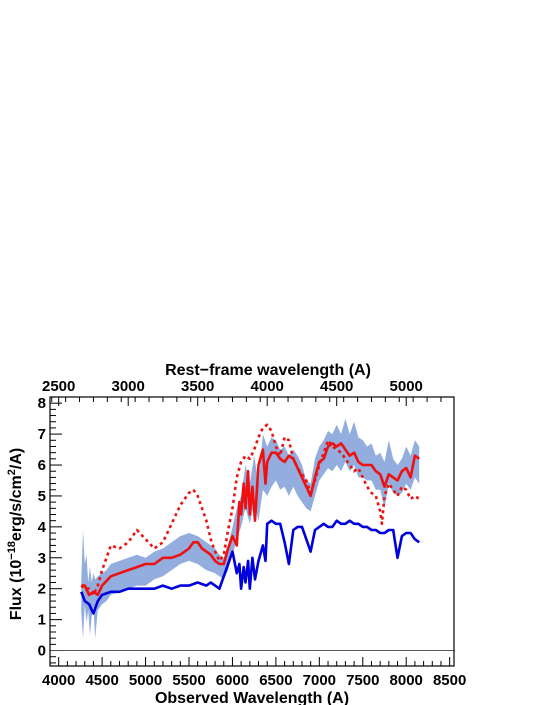 The height and width of the screenshot is (705, 545). I want to click on y-tick-label: 3, so click(42, 558).